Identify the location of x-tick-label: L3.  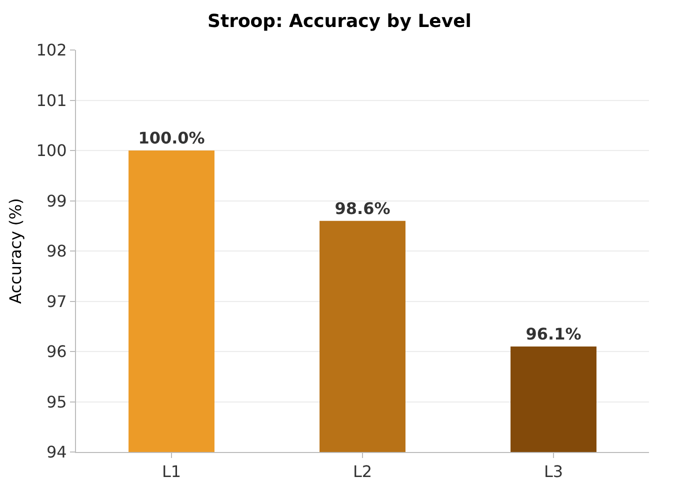
(554, 472).